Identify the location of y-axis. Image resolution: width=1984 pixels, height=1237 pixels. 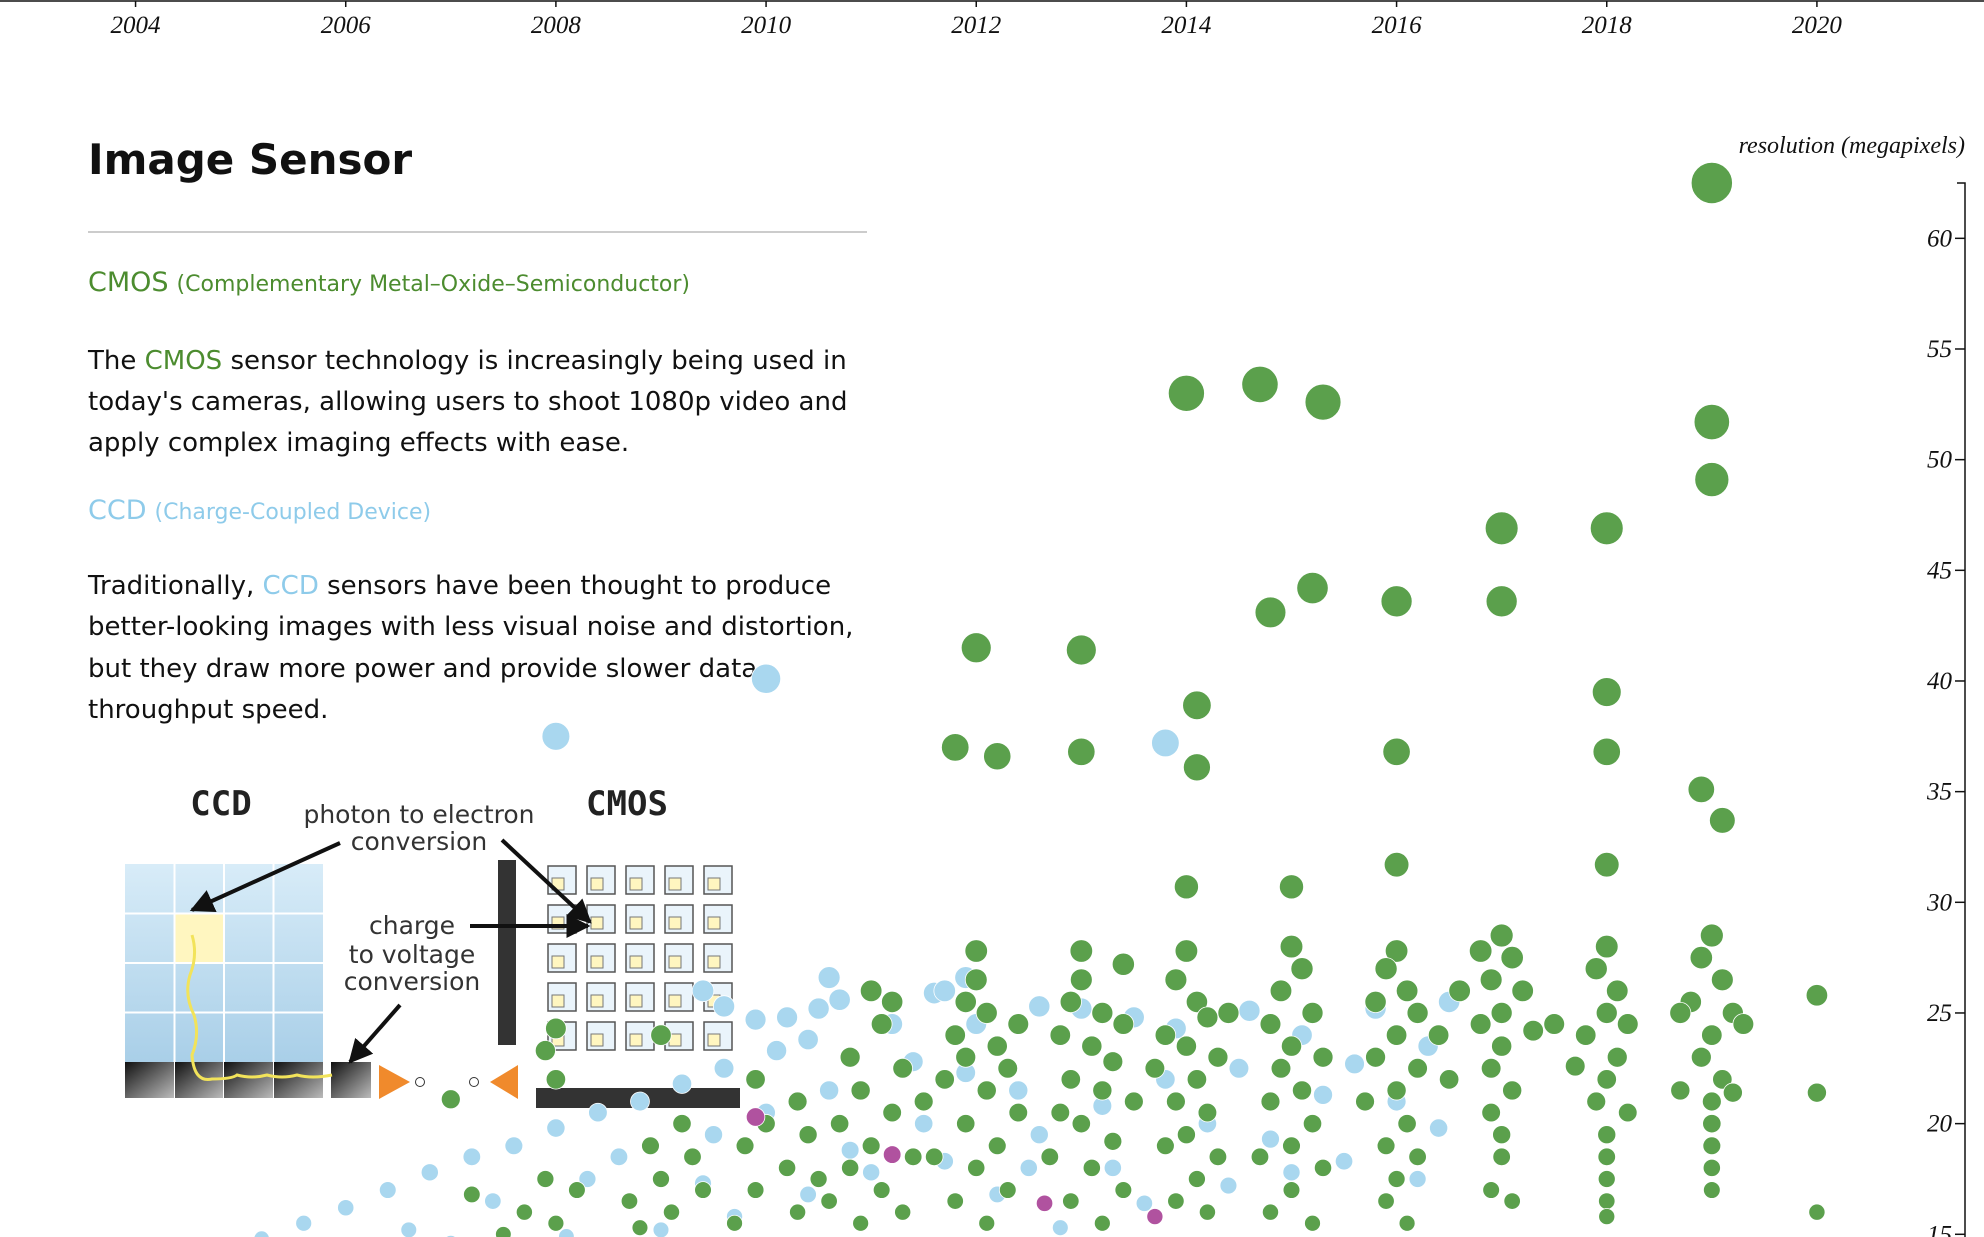
(1961, 709).